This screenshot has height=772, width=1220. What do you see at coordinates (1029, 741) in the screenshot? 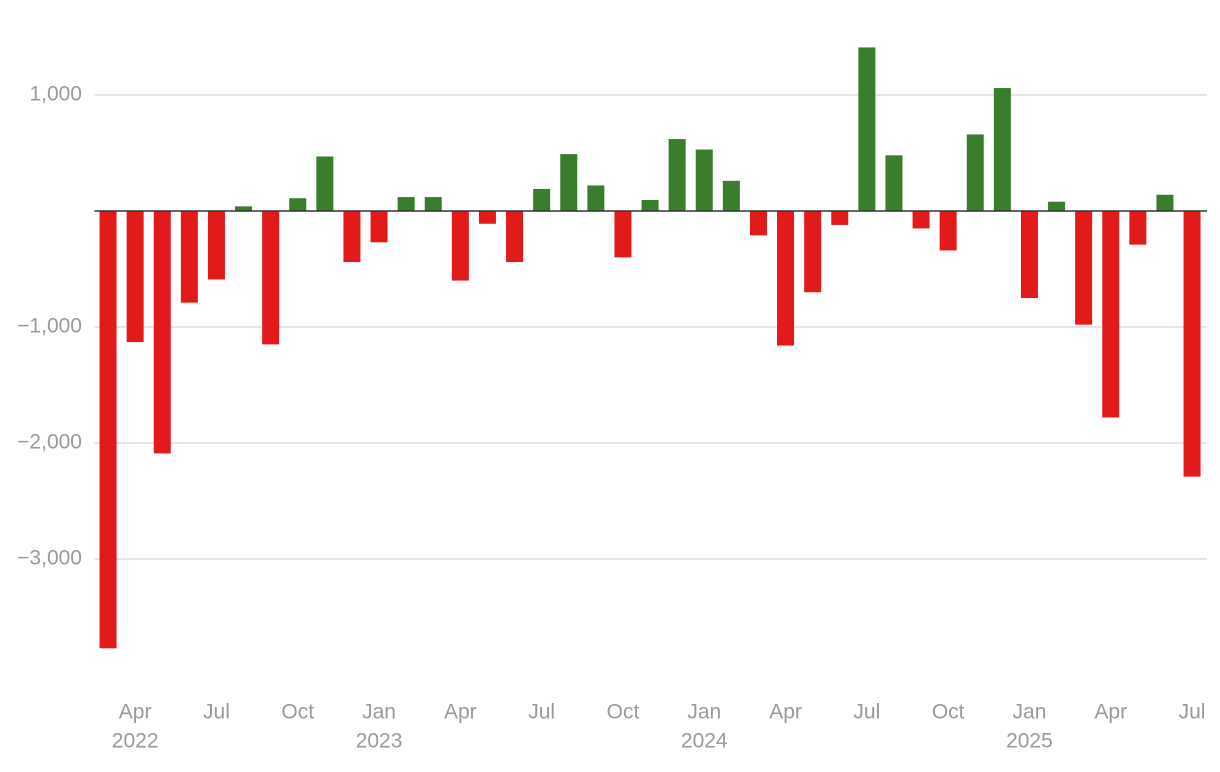
I see `x-year-label: 2025` at bounding box center [1029, 741].